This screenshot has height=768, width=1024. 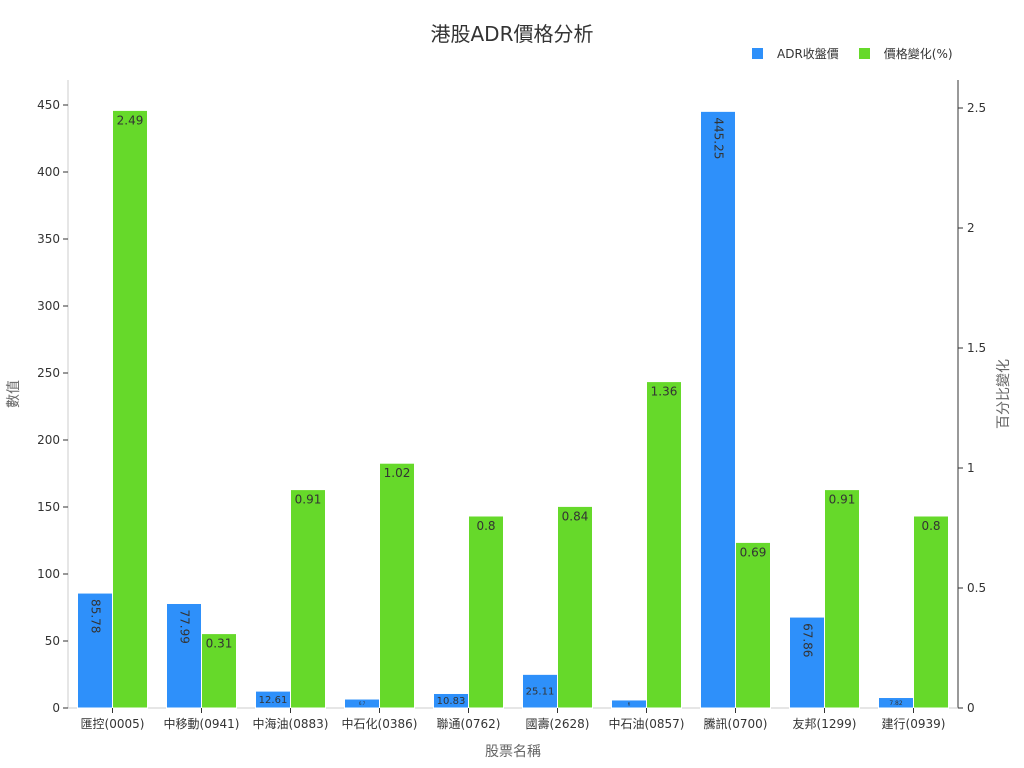 What do you see at coordinates (380, 723) in the screenshot?
I see `x-tick-label: 中石化(0386)` at bounding box center [380, 723].